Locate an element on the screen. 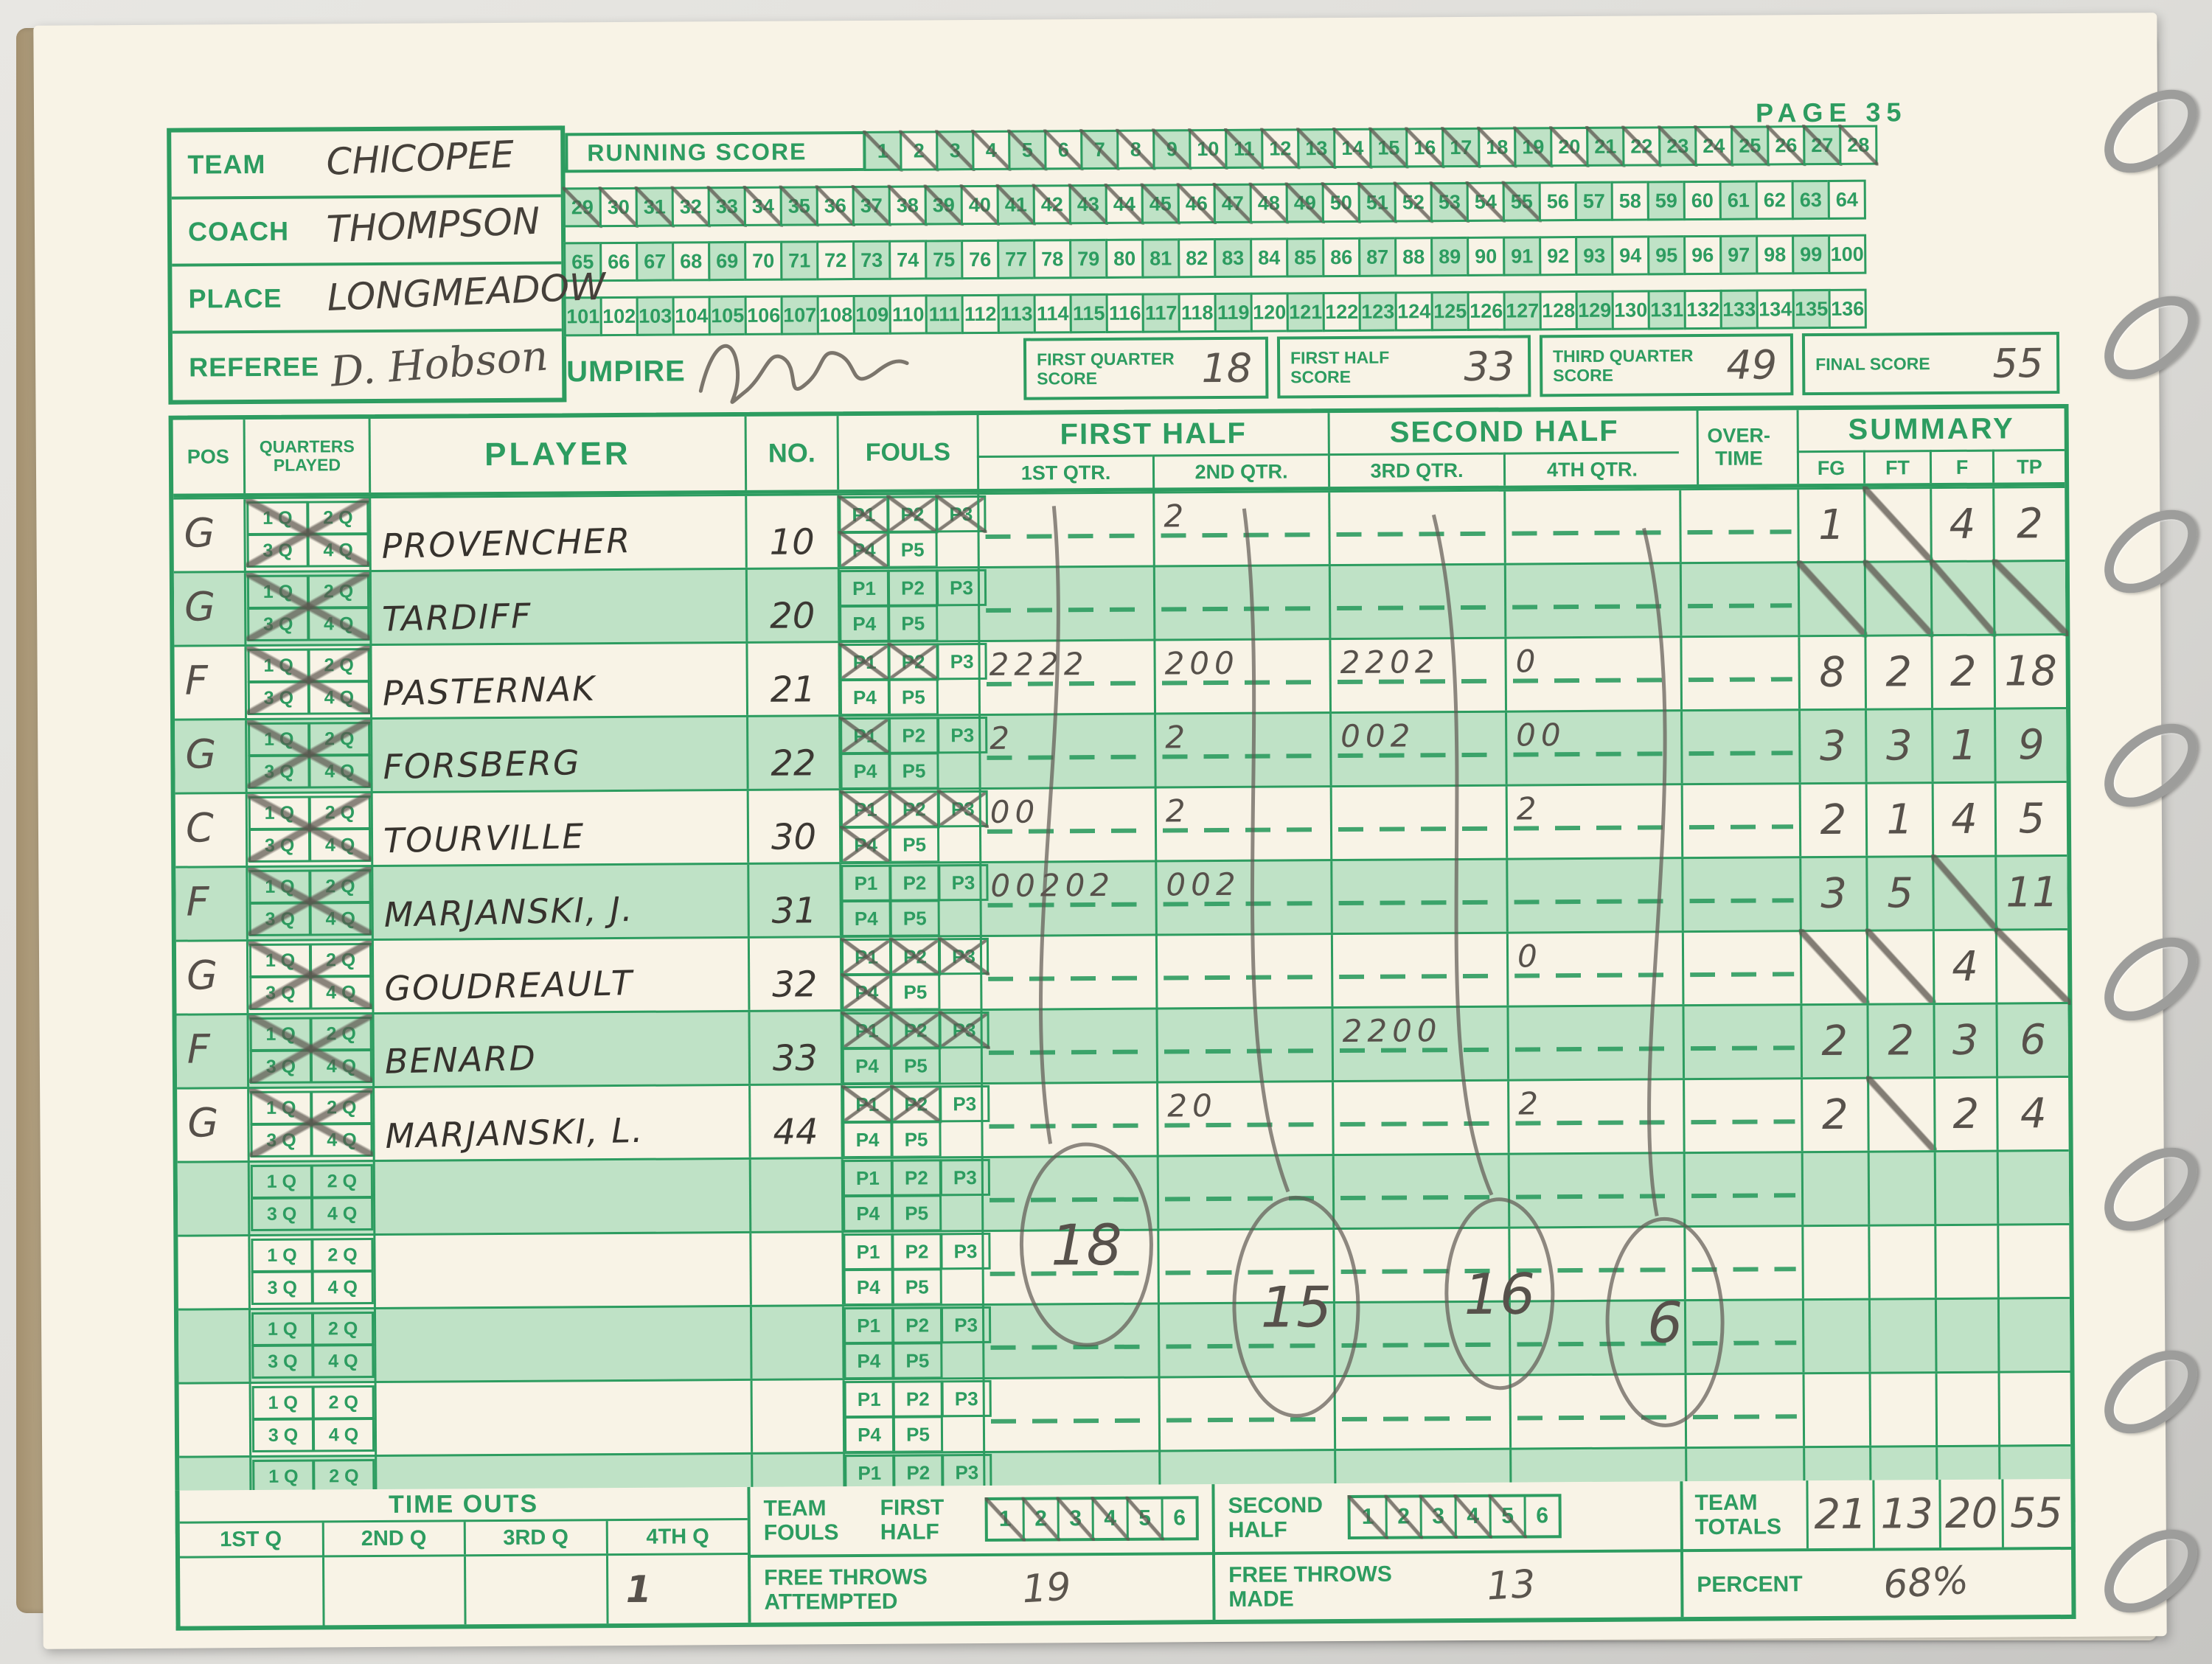 This screenshot has width=2212, height=1664. running-score-cell: 88 is located at coordinates (1413, 257).